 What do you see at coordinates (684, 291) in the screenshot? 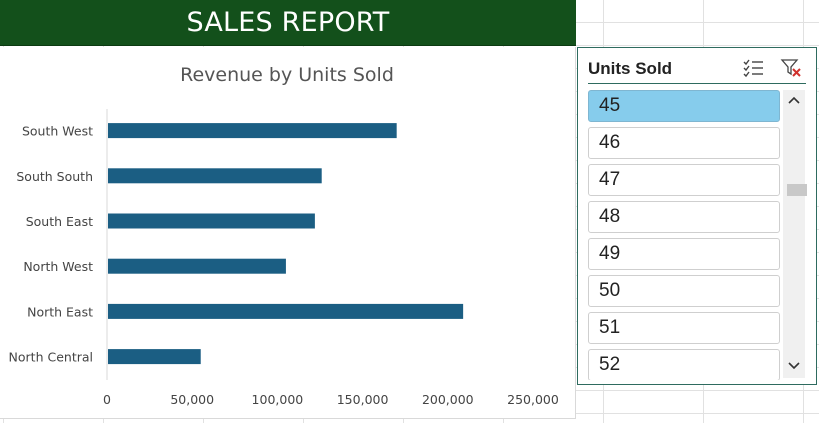
I see `slicer-item-50: 50` at bounding box center [684, 291].